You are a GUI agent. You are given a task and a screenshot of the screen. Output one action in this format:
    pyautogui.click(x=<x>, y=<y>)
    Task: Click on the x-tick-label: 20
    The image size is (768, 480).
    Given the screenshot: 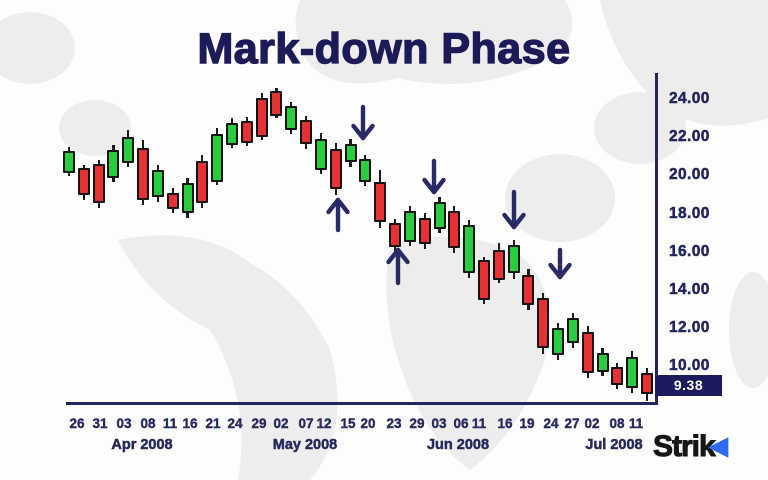 What is the action you would take?
    pyautogui.click(x=368, y=423)
    